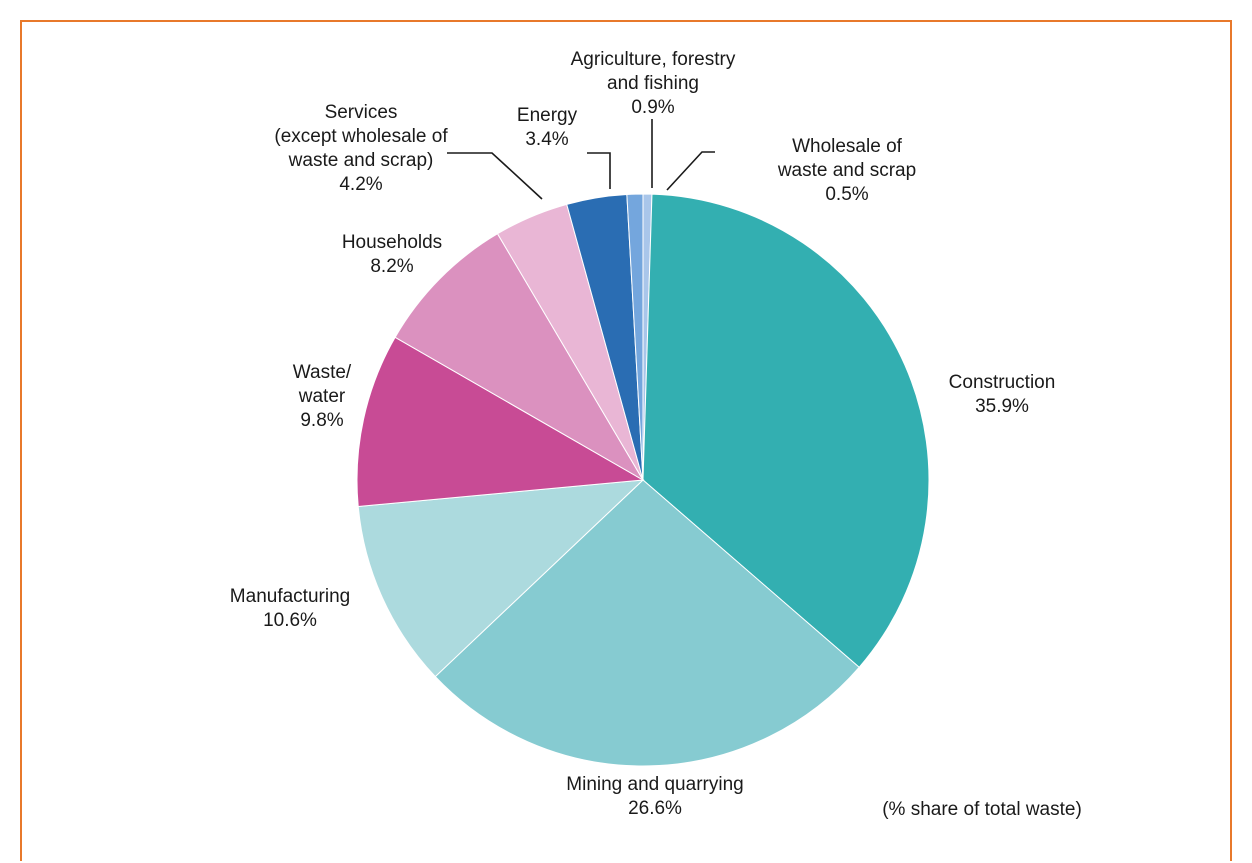 This screenshot has width=1252, height=863. Describe the element at coordinates (546, 139) in the screenshot. I see `slice-value-label: 3.4%` at that location.